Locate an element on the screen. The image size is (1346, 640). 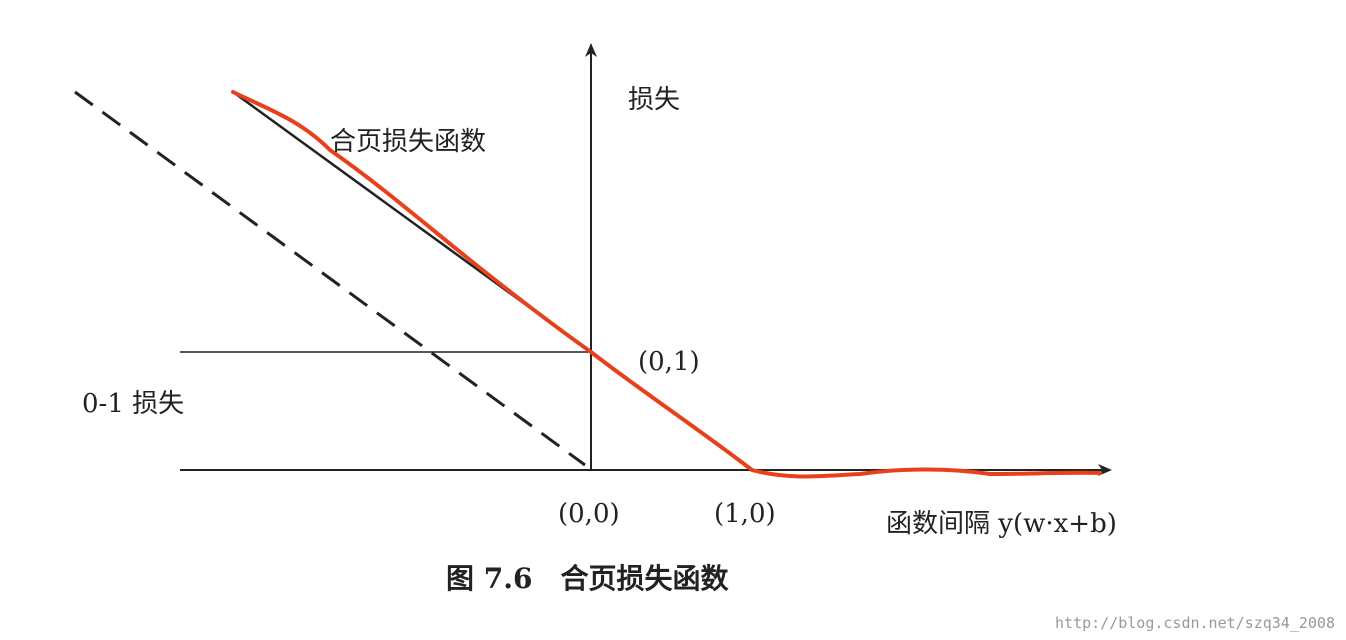
point-label: (0,1) is located at coordinates (669, 362).